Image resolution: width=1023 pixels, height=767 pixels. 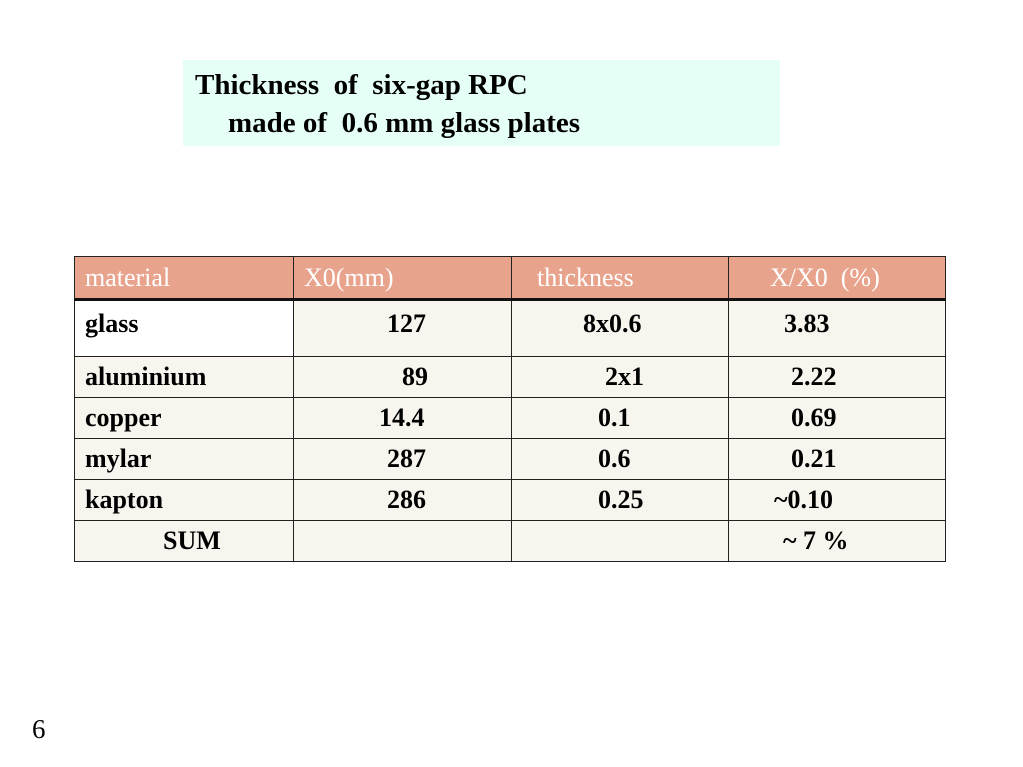 What do you see at coordinates (361, 85) in the screenshot?
I see `slide-title-line-1: Thickness of six-gap RPC` at bounding box center [361, 85].